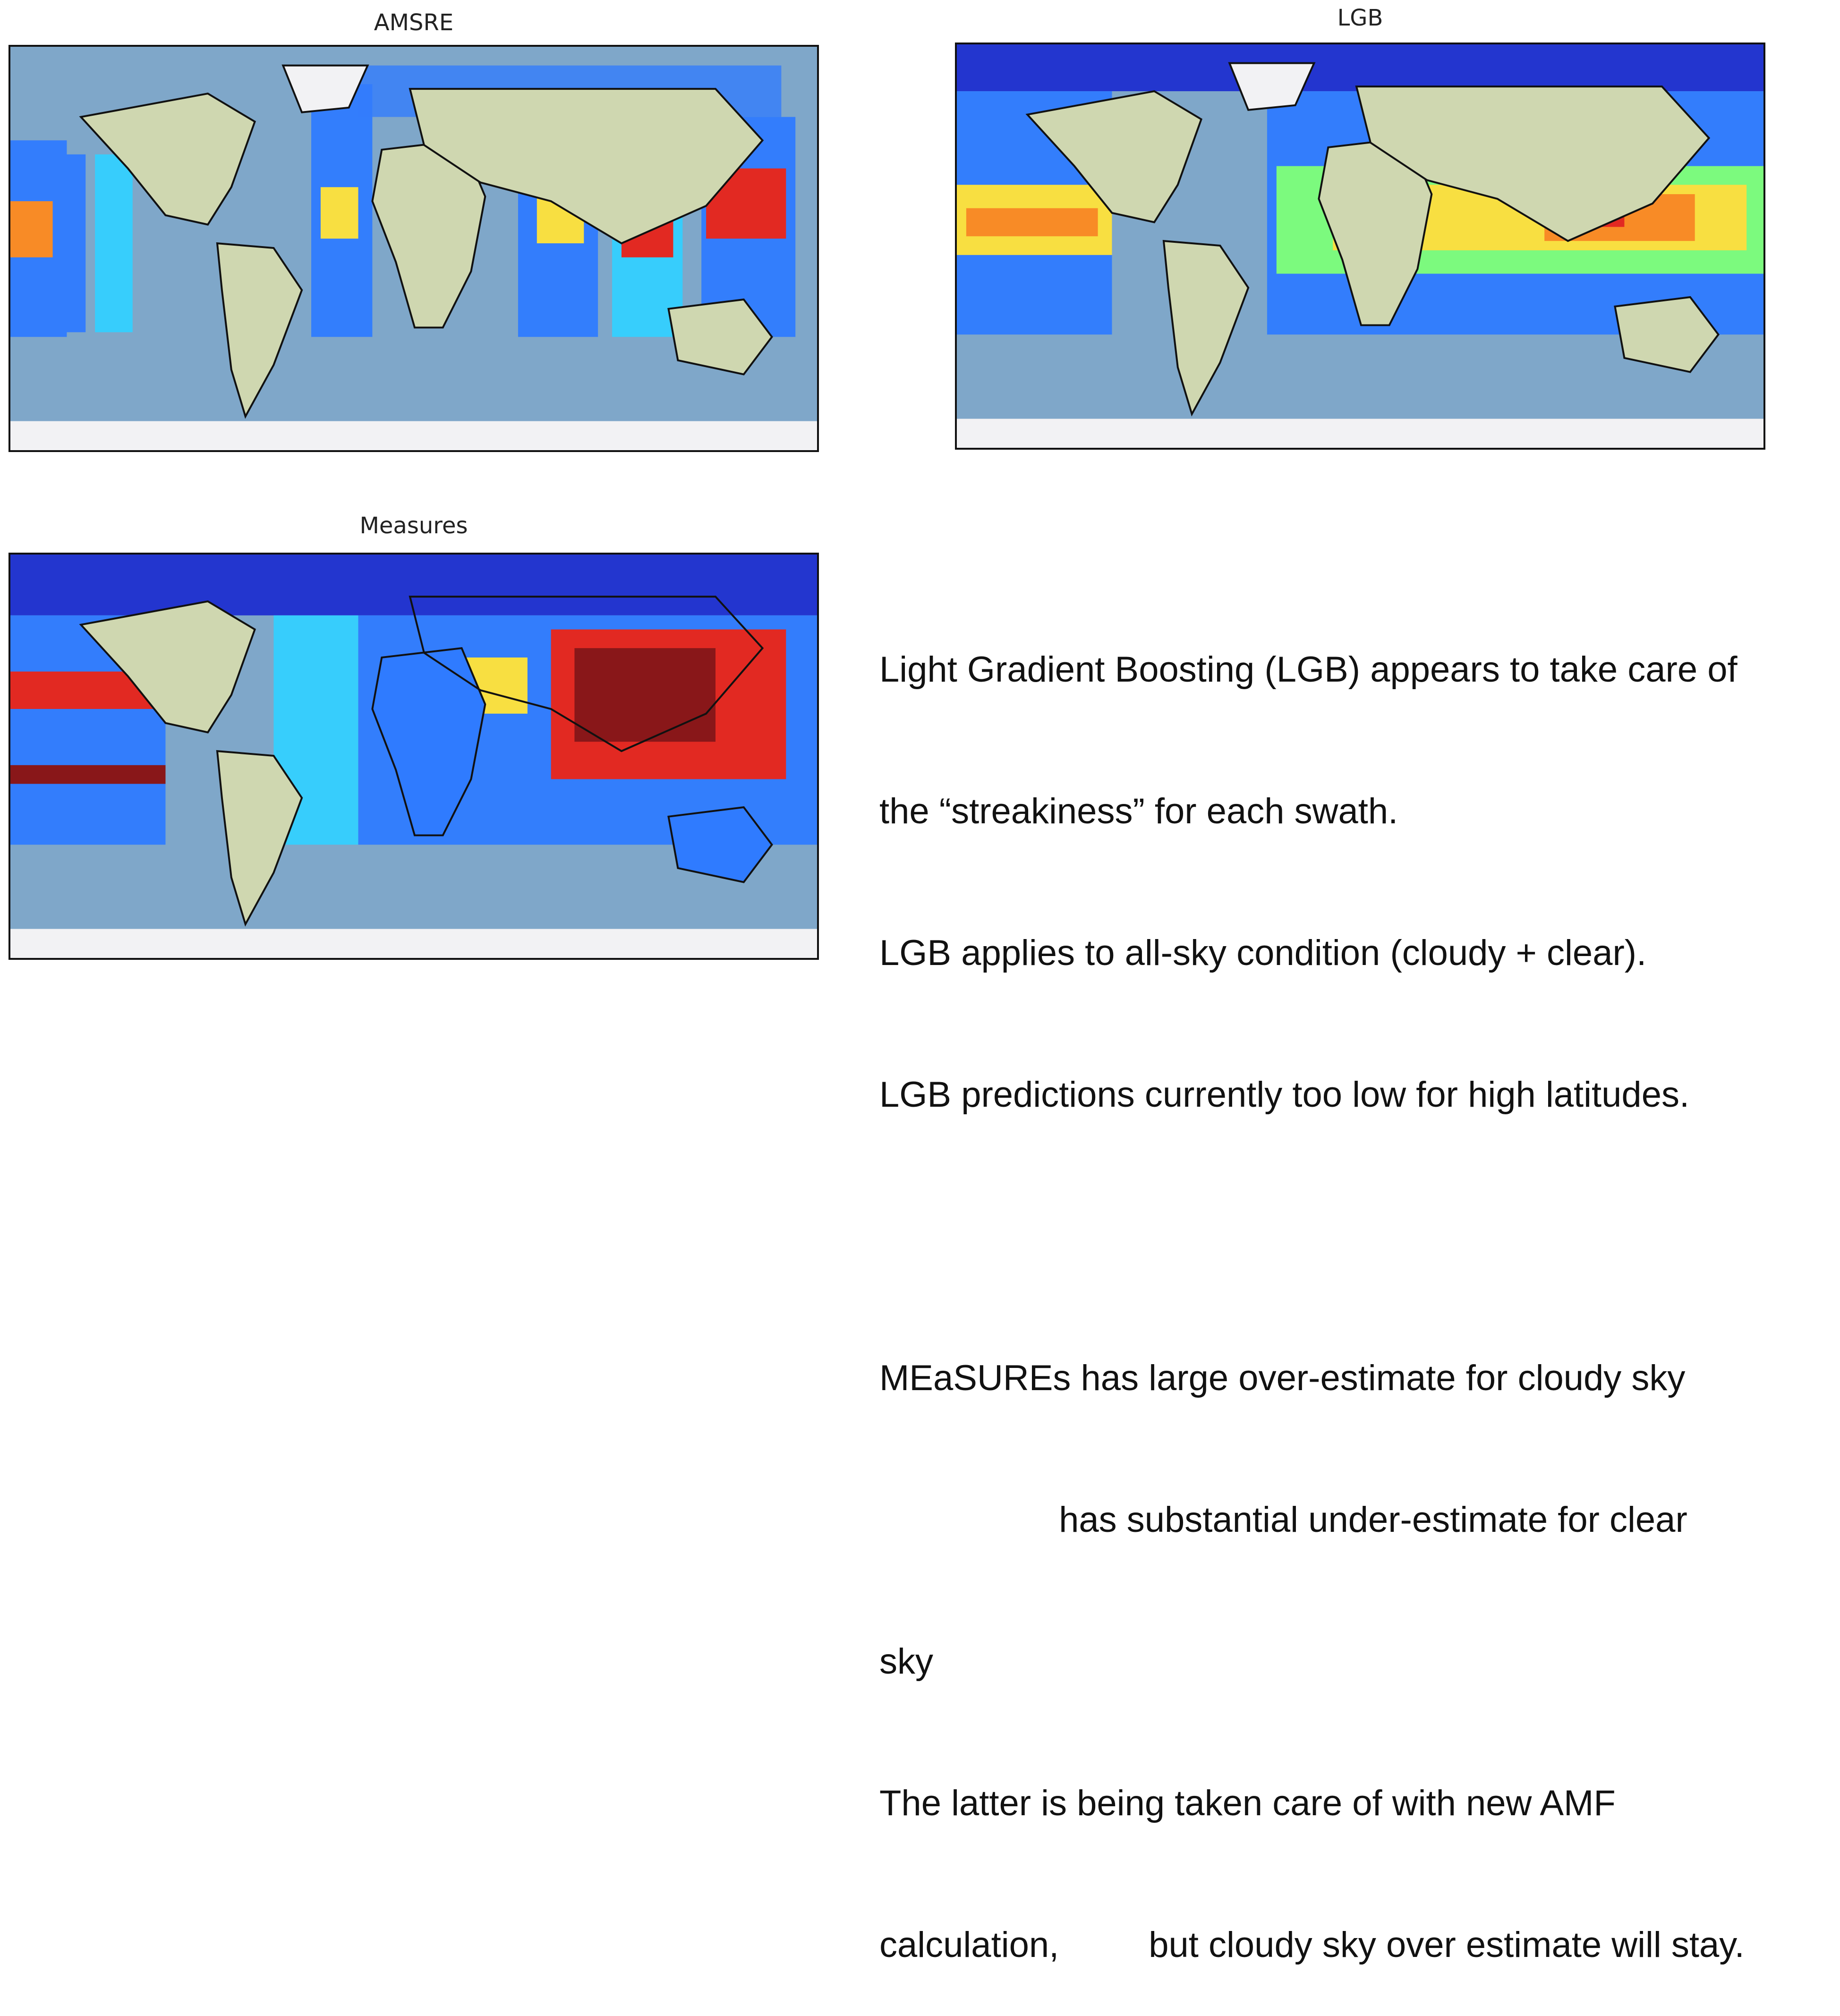 The width and height of the screenshot is (1840, 2016). I want to click on panel-title: AMSRE, so click(414, 22).